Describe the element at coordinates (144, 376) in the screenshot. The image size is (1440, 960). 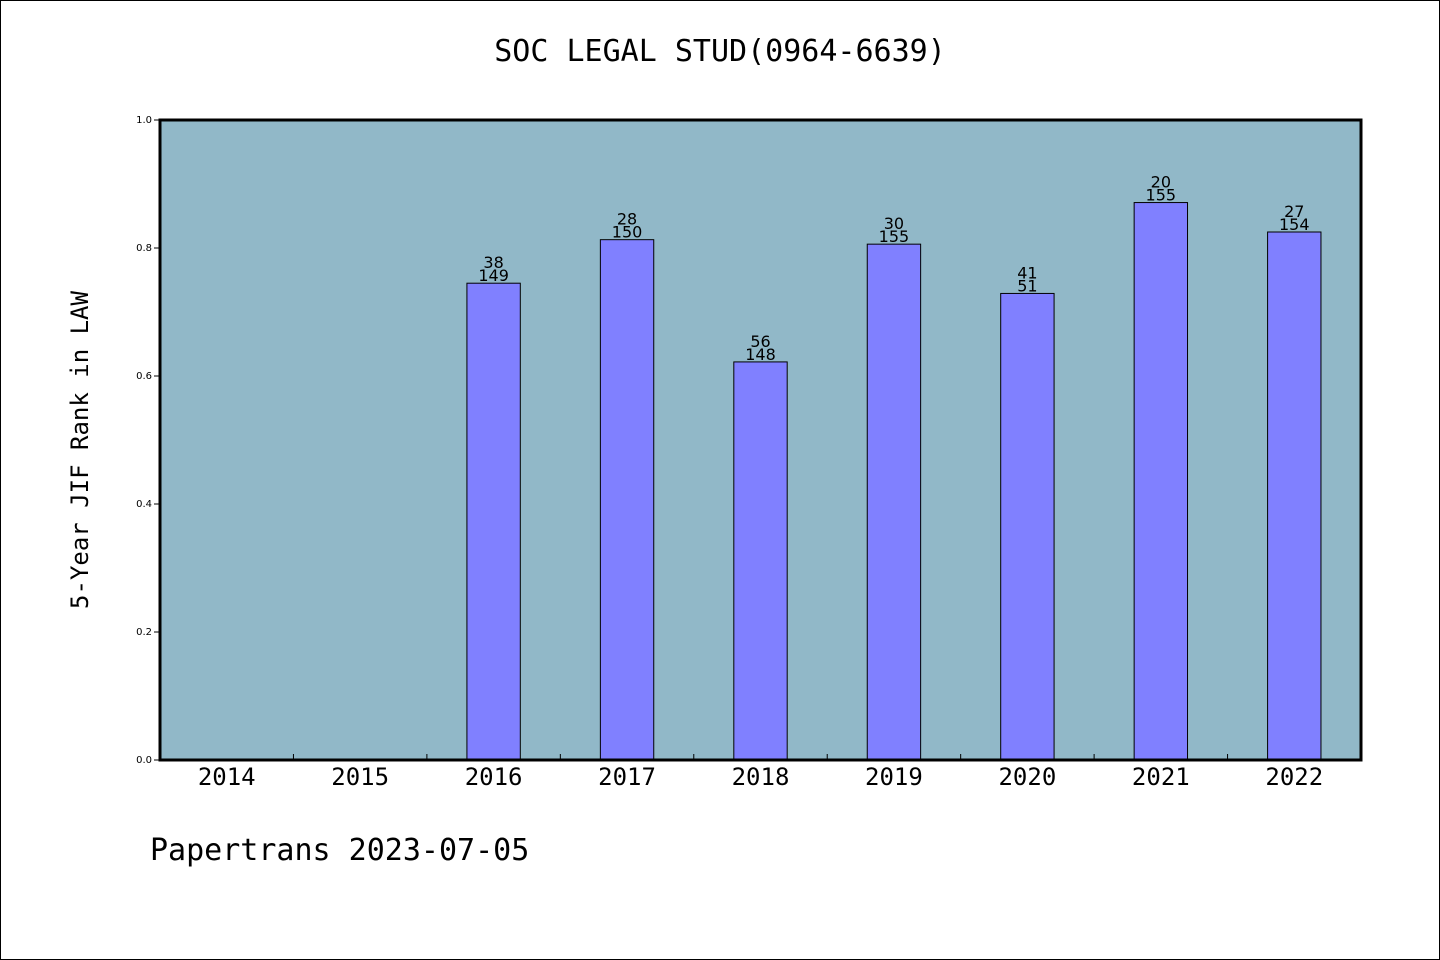
I see `y-tick-label: 0.6` at that location.